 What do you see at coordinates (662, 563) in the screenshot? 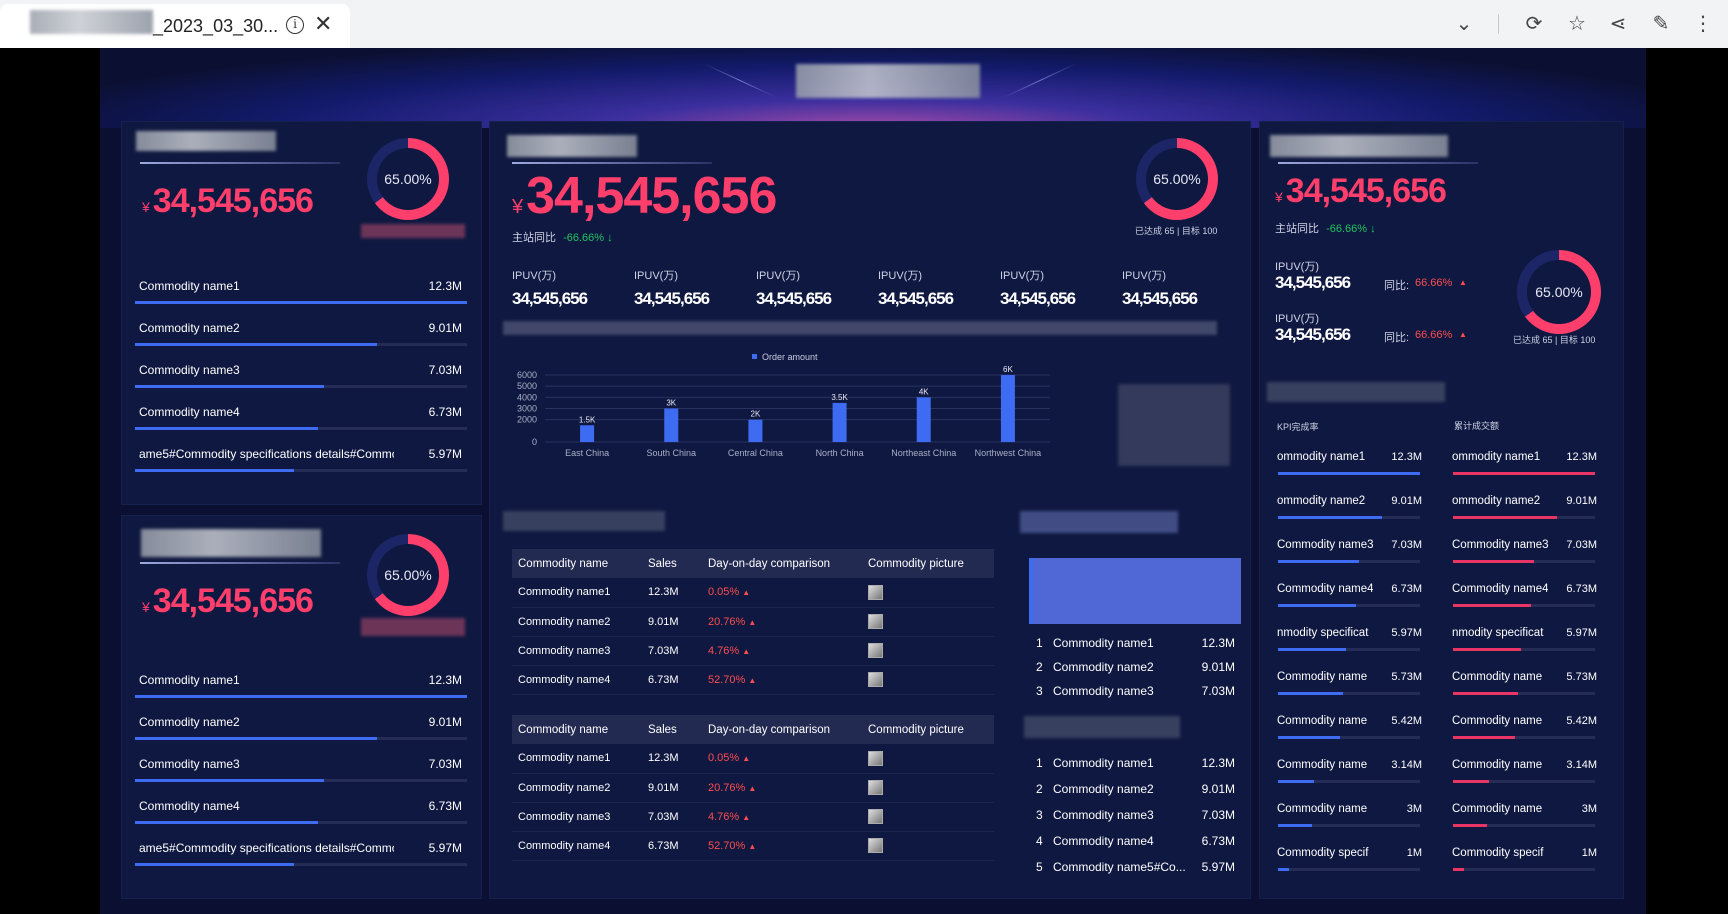
I see `column-header: Sales` at bounding box center [662, 563].